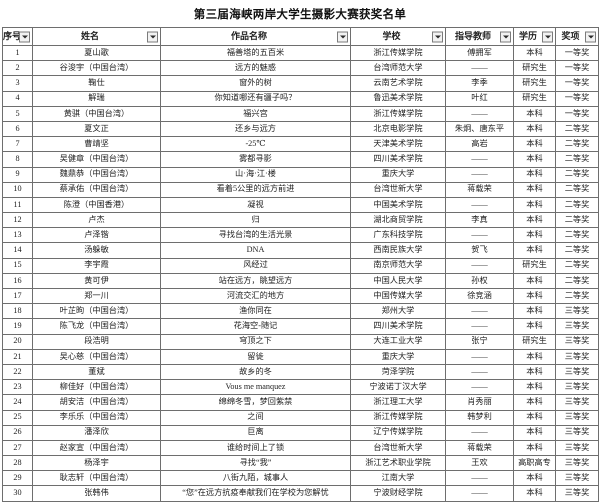 The image size is (600, 502). Describe the element at coordinates (577, 296) in the screenshot. I see `cell-award: 二等奖` at that location.